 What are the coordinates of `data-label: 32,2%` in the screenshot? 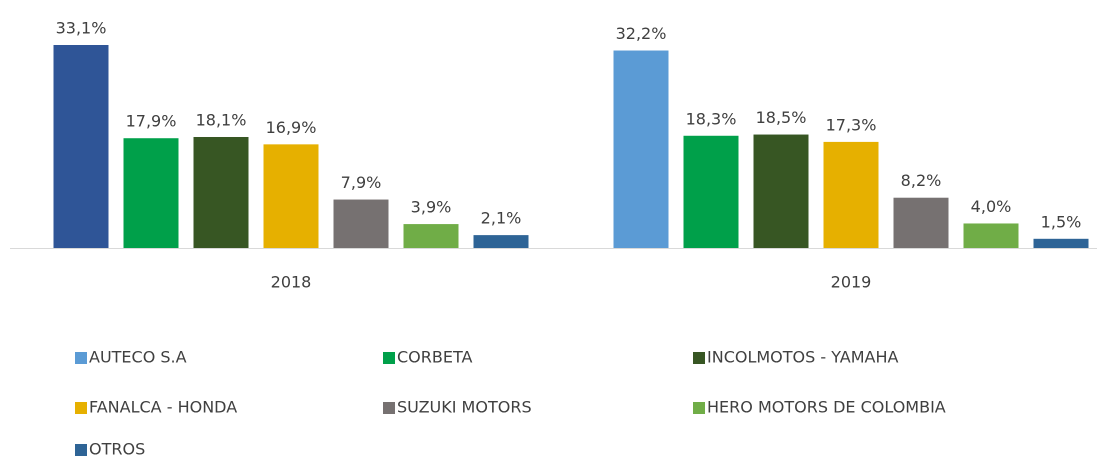 It's located at (641, 33).